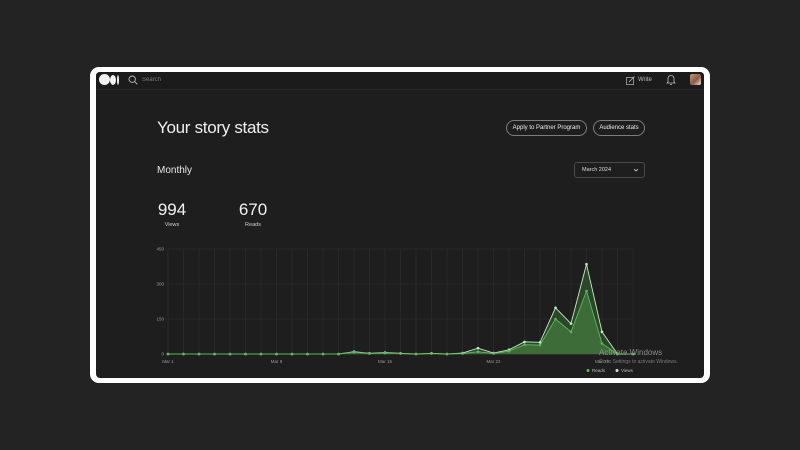 Image resolution: width=800 pixels, height=450 pixels. I want to click on top-navigation-bar: Write, so click(400, 81).